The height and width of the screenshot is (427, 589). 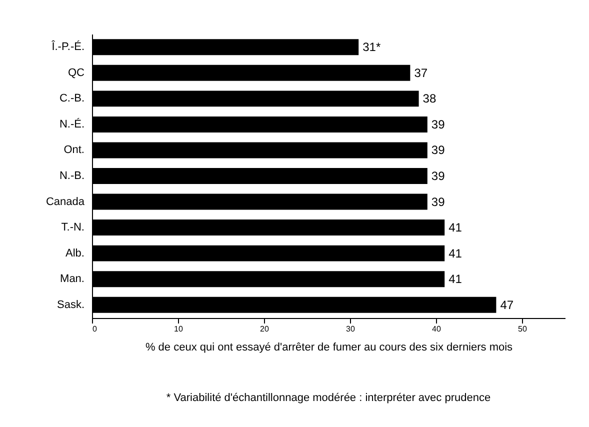 What do you see at coordinates (74, 150) in the screenshot?
I see `y-tick-label: Ont.` at bounding box center [74, 150].